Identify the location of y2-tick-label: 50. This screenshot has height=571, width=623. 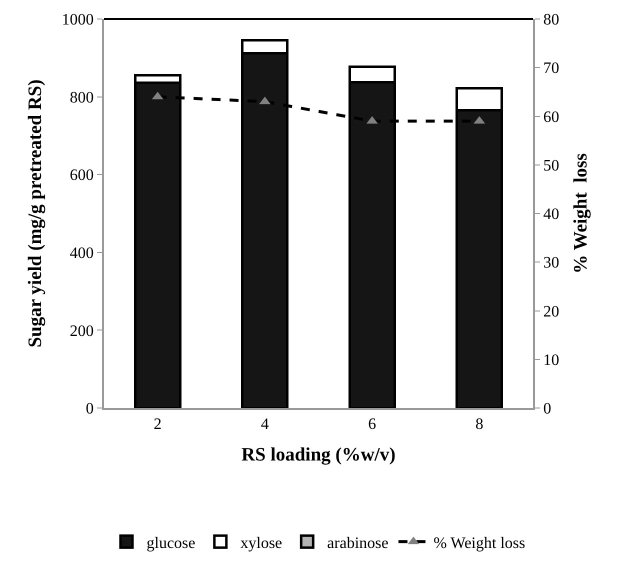
(551, 165).